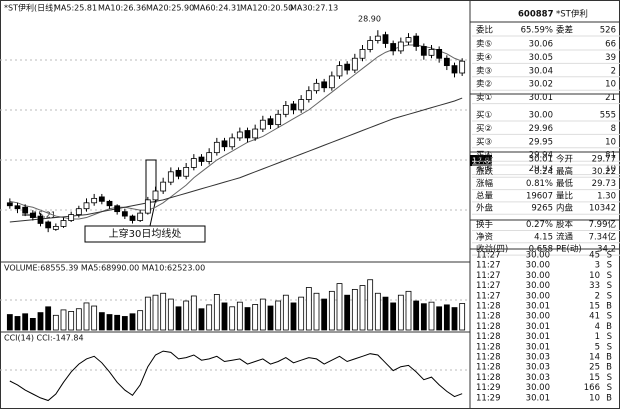  What do you see at coordinates (594, 286) in the screenshot?
I see `tick-cell: 33` at bounding box center [594, 286].